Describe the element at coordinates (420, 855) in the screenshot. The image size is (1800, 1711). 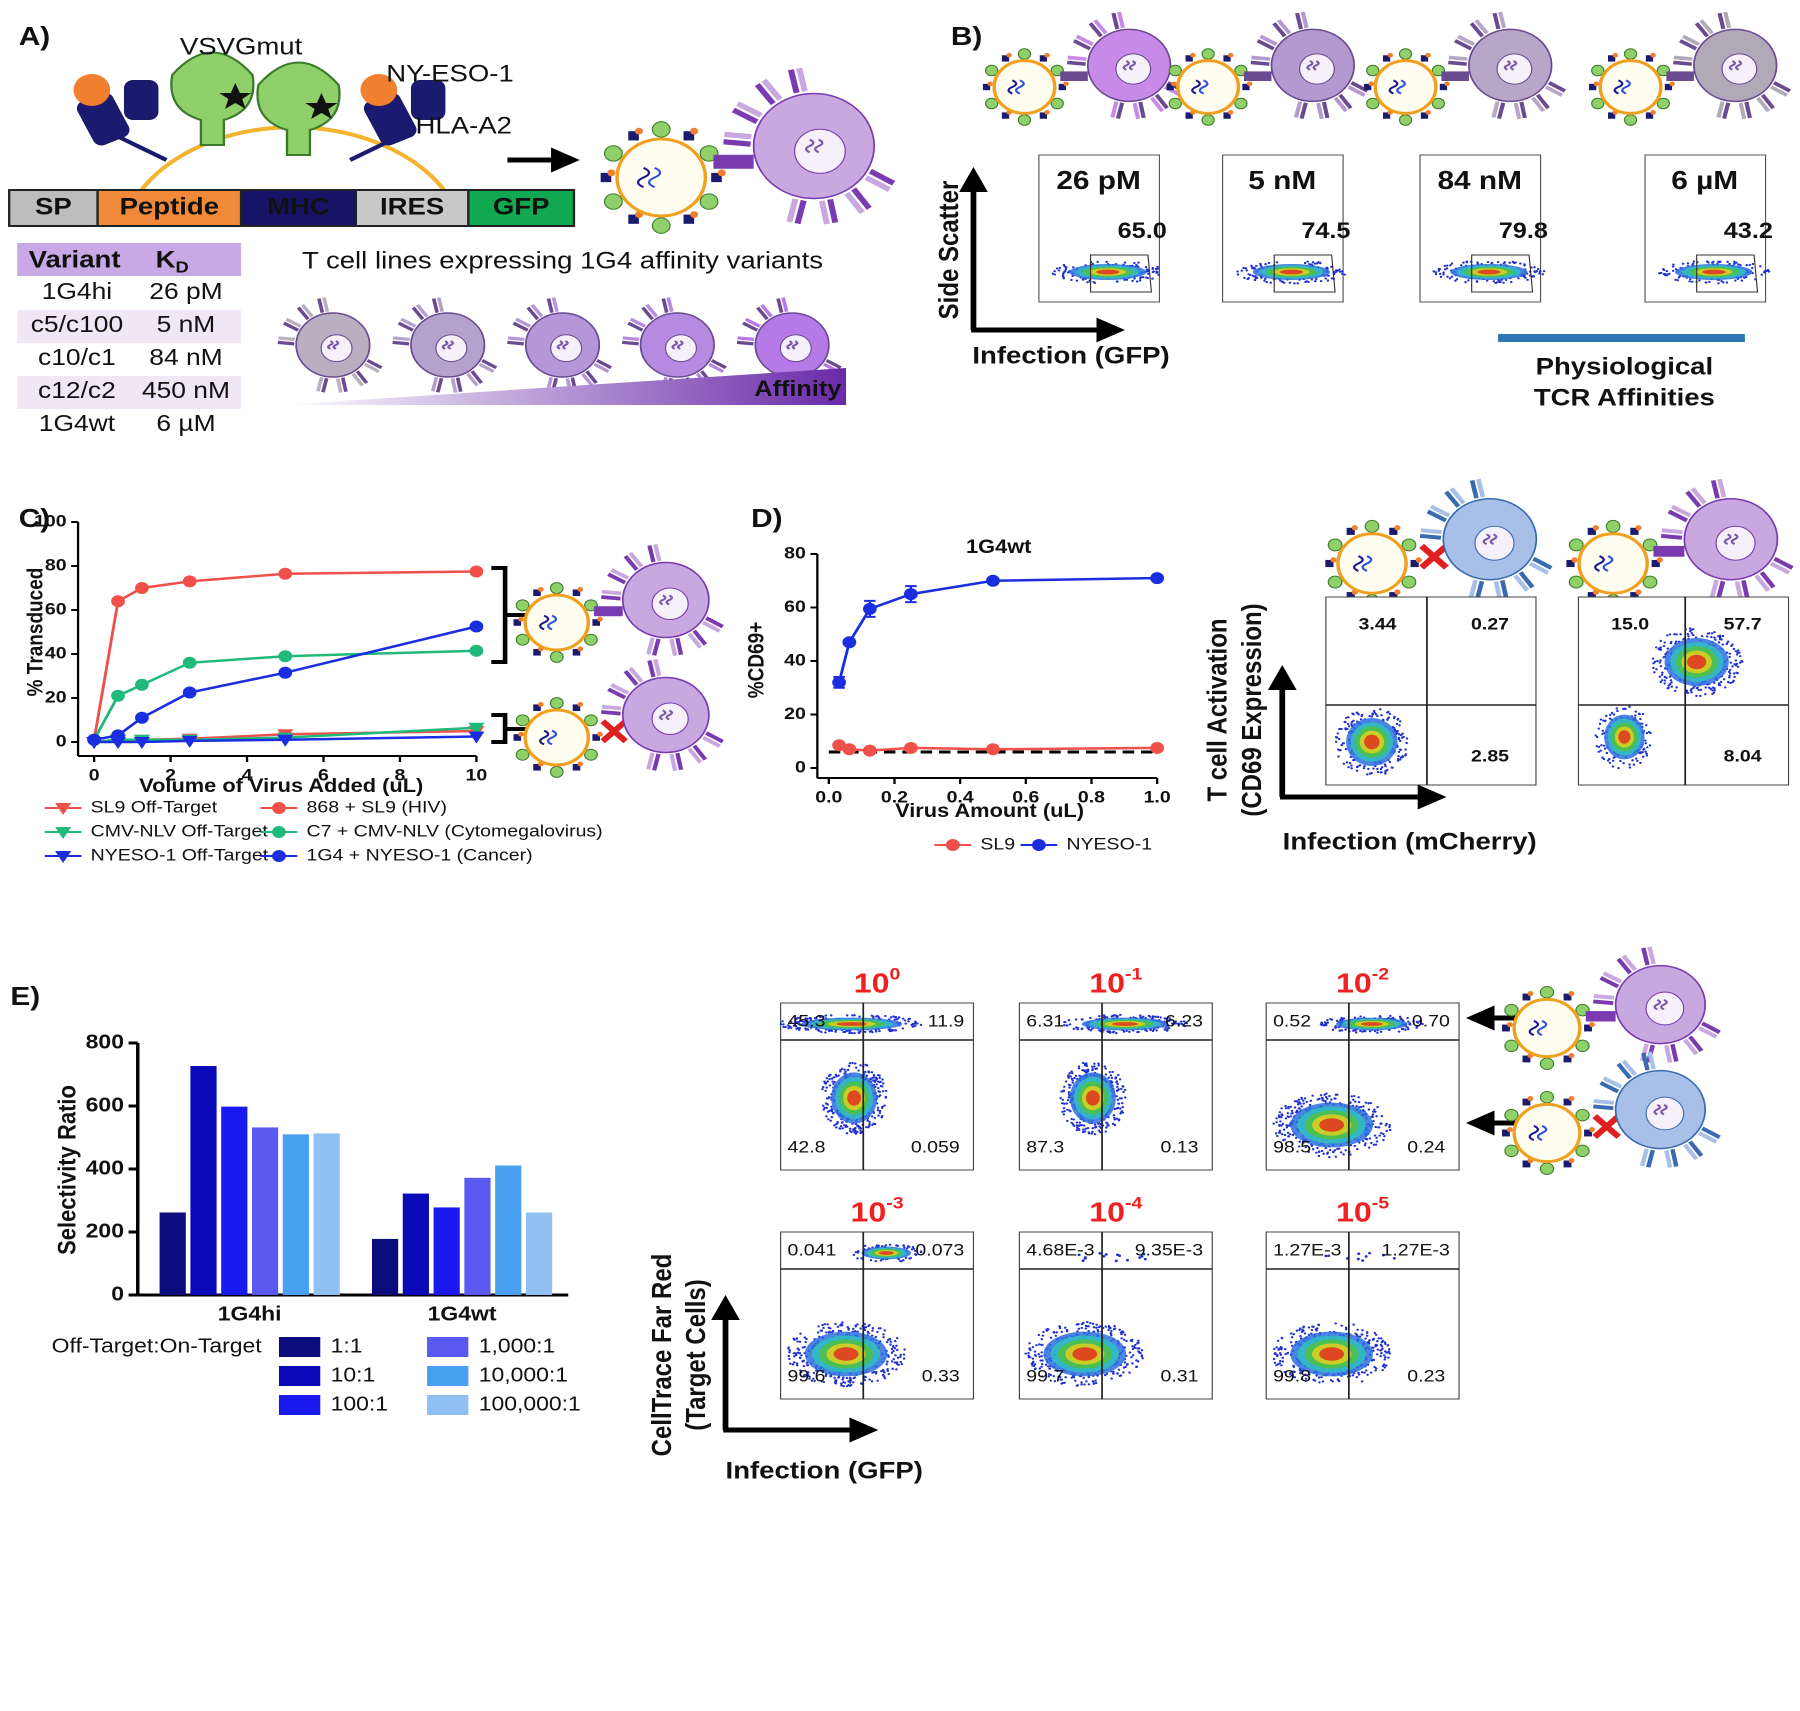
I see `legend-label: 1G4 + NYESO-1 (Cancer)` at that location.